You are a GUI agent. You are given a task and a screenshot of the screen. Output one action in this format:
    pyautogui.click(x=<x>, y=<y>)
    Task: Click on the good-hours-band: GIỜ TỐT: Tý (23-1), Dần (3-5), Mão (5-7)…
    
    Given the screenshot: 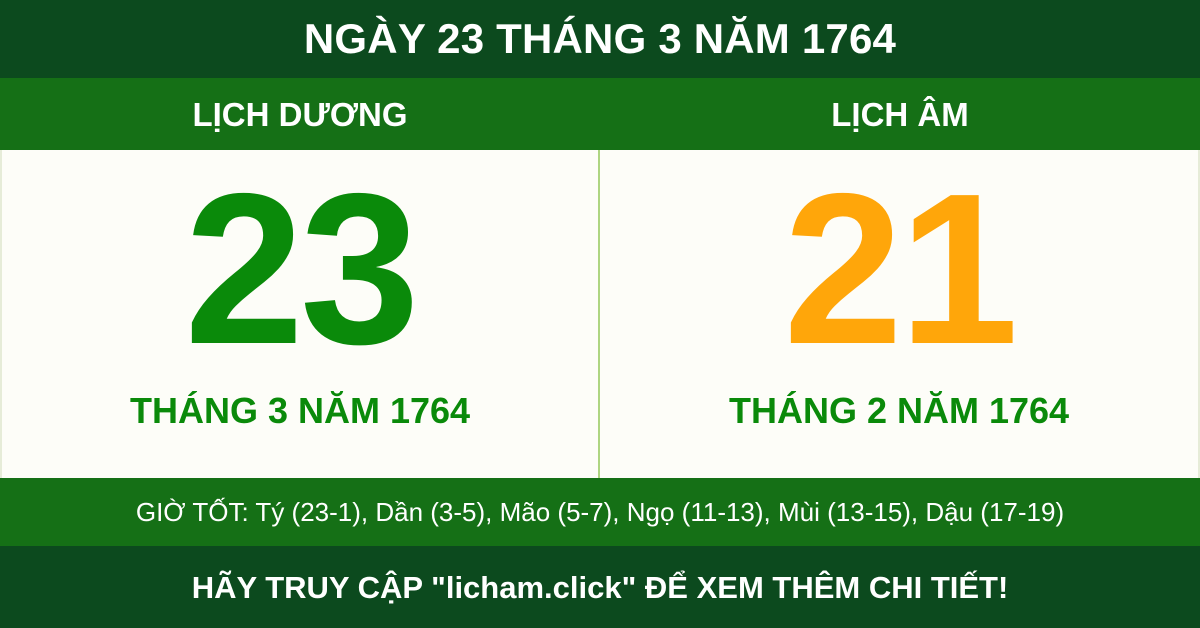 What is the action you would take?
    pyautogui.click(x=600, y=512)
    